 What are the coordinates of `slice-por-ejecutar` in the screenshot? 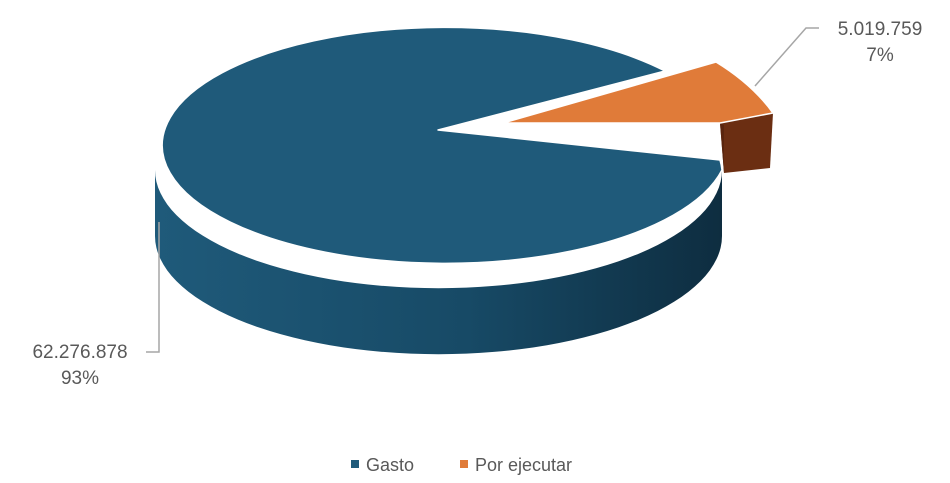 It's located at (638, 92).